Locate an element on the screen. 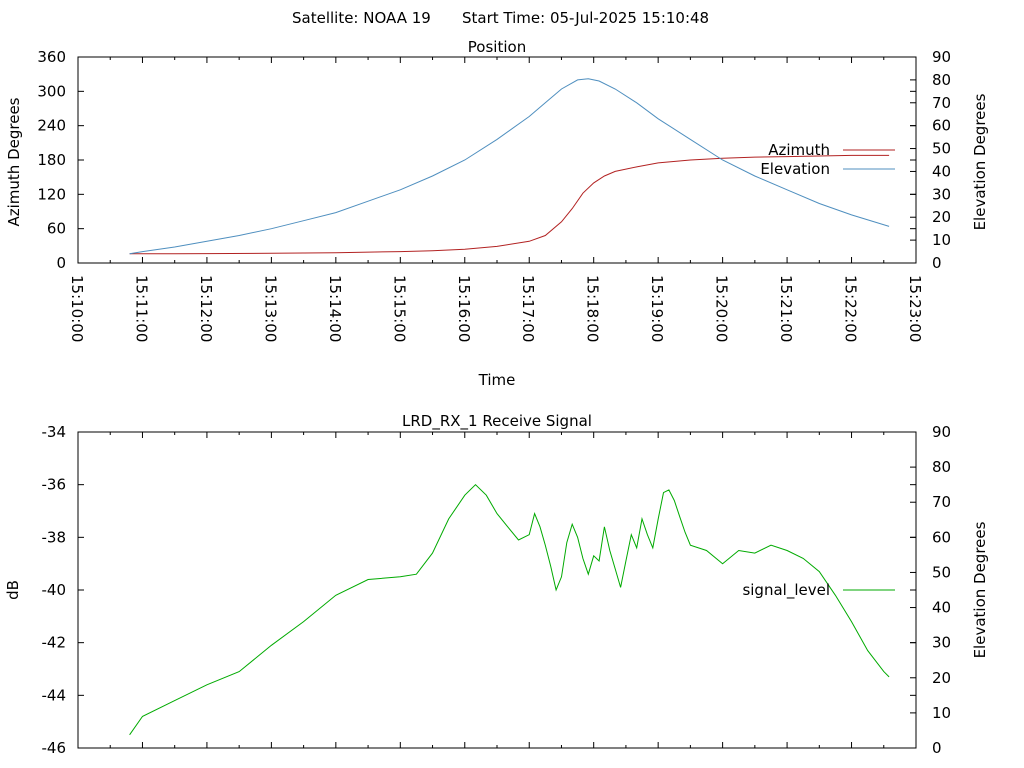 Image resolution: width=1024 pixels, height=768 pixels. y-tick-label: -38 is located at coordinates (54, 537).